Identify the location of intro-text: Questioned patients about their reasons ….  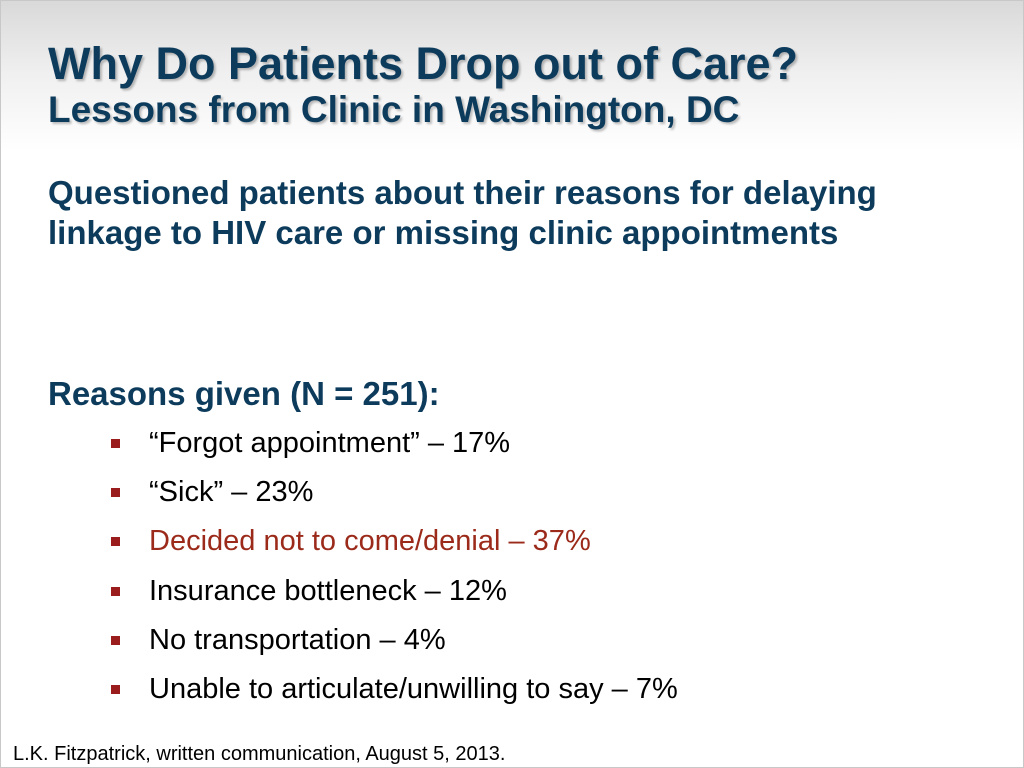
(462, 212).